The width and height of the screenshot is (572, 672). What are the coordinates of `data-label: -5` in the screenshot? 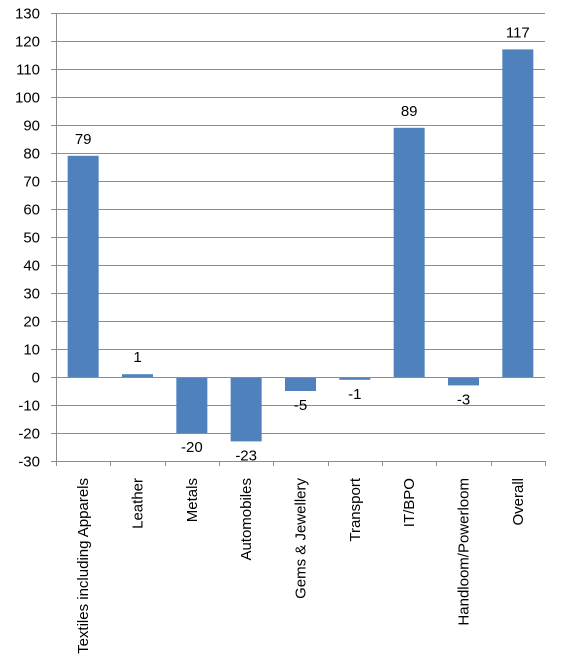 It's located at (300, 405).